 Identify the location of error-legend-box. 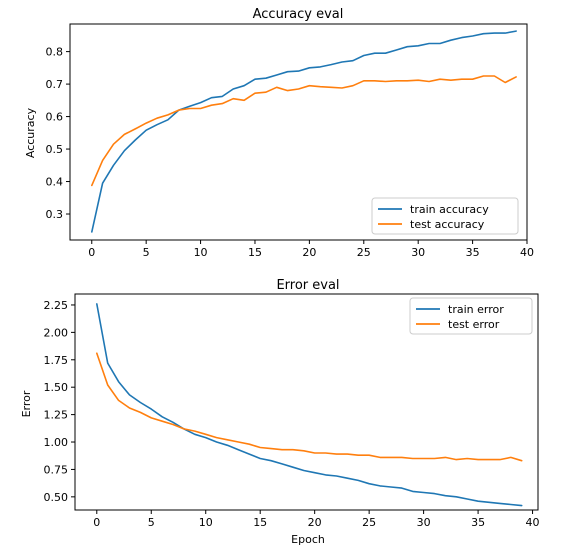
(471, 316).